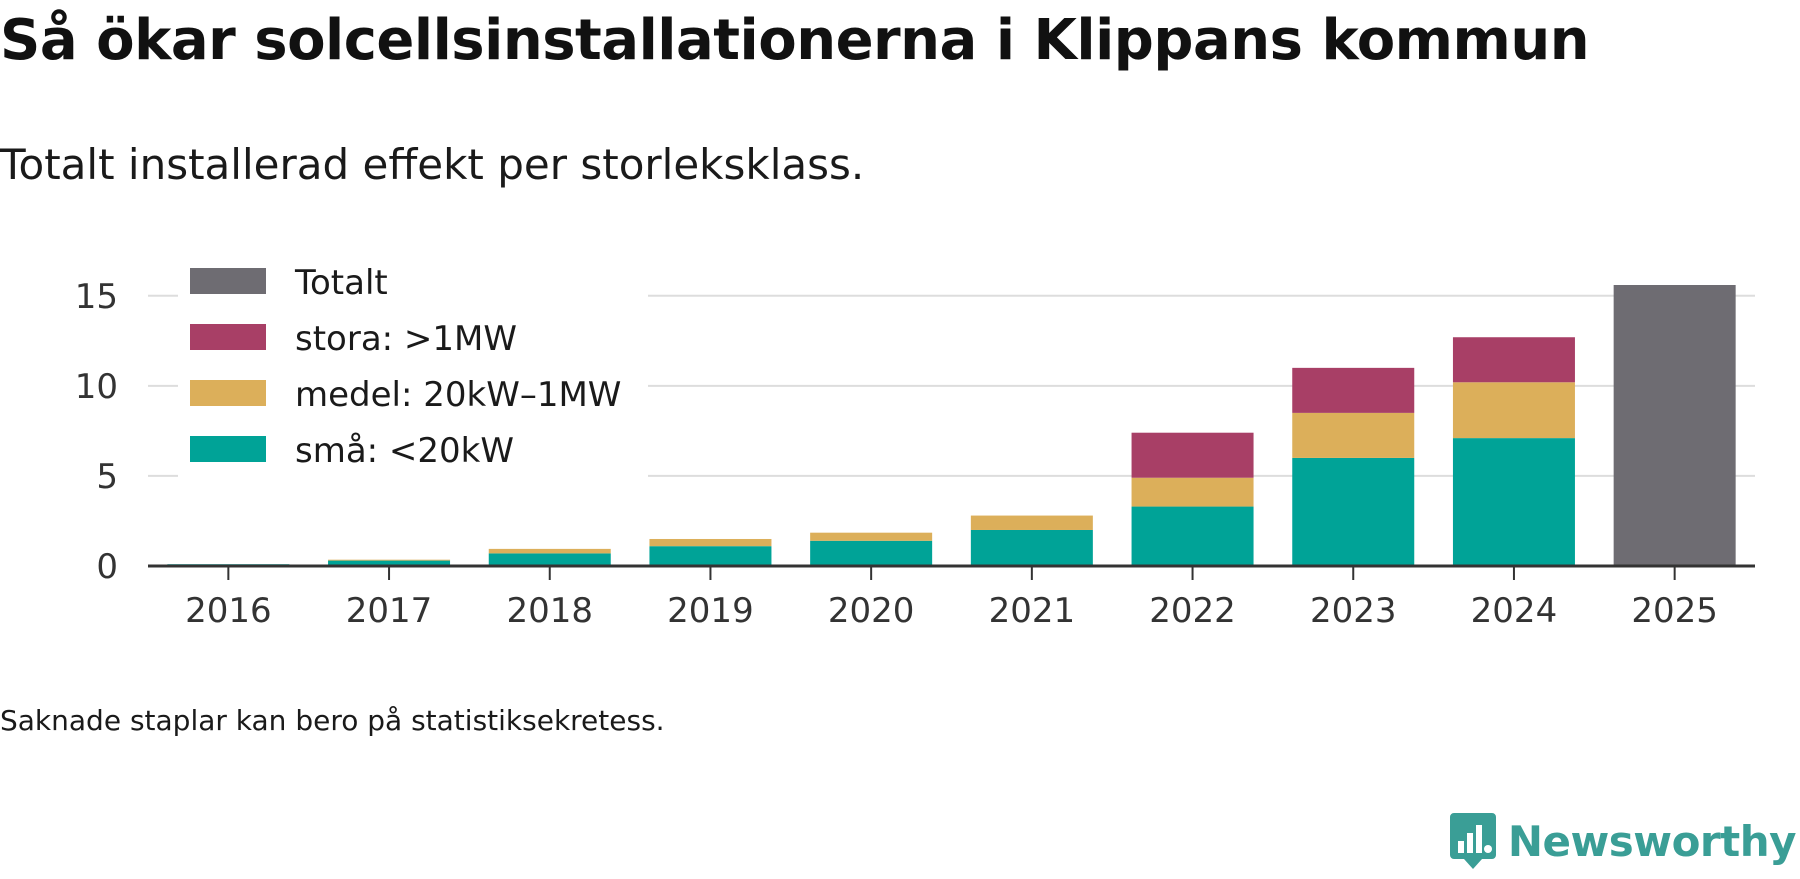  What do you see at coordinates (871, 611) in the screenshot?
I see `x-tick-label-2020: 2020` at bounding box center [871, 611].